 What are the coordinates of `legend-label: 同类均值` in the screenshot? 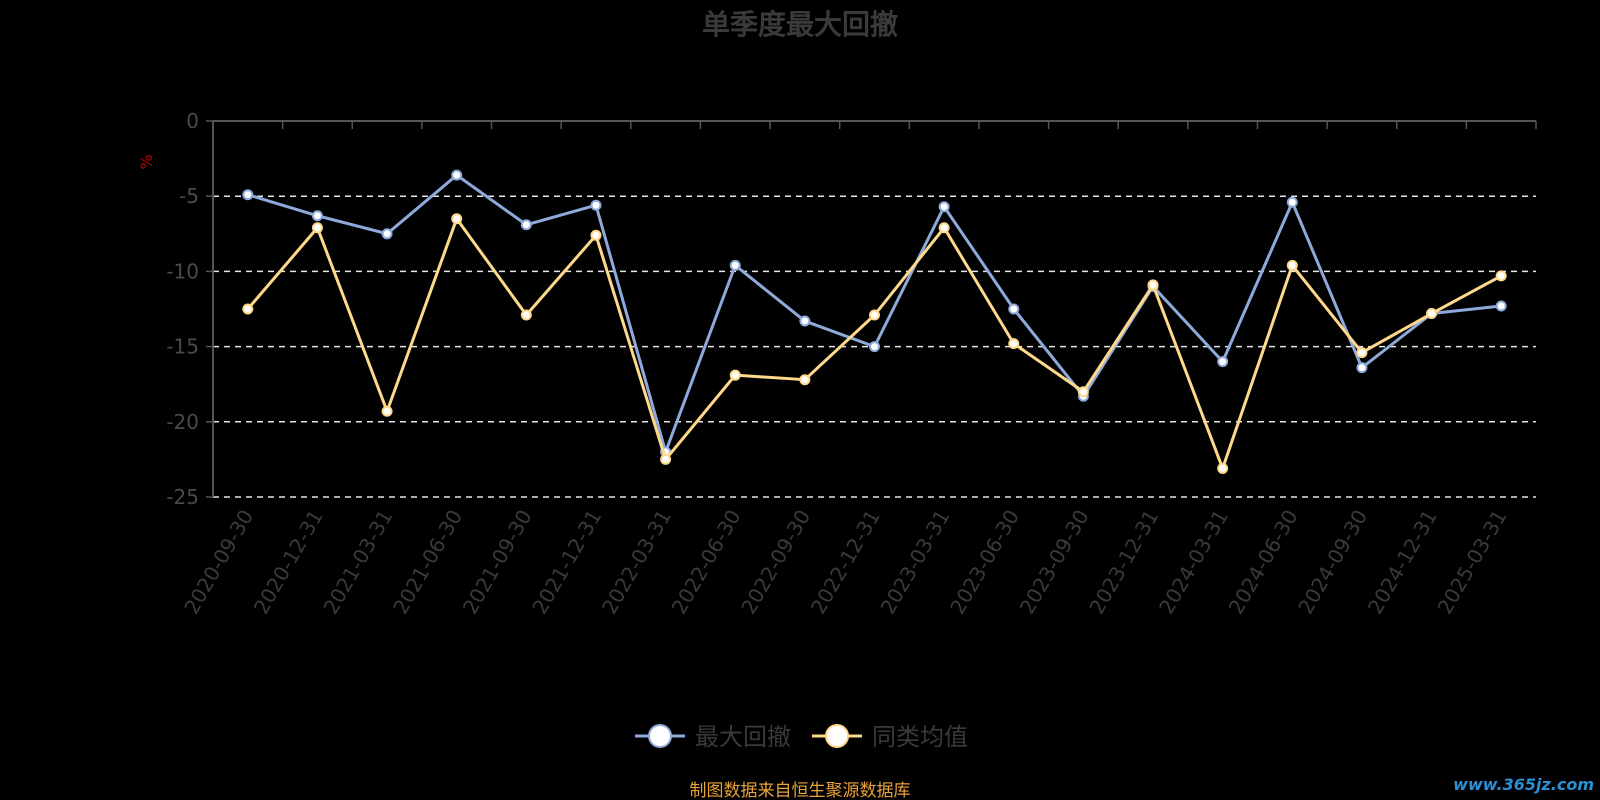 It's located at (920, 737).